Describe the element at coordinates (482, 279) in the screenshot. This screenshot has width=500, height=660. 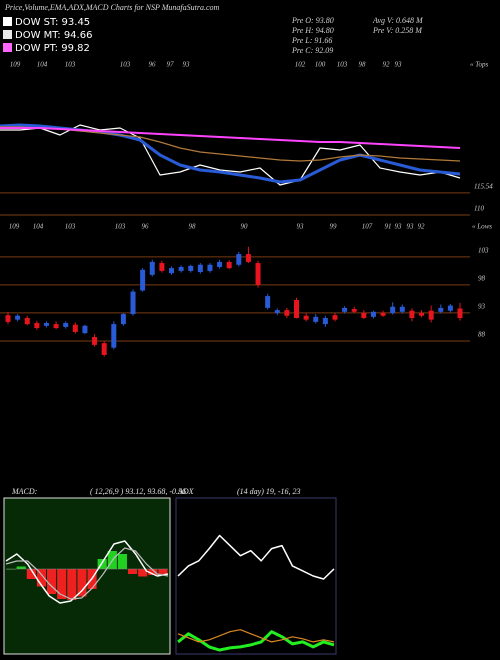
I see `y-tick-label: 98` at that location.